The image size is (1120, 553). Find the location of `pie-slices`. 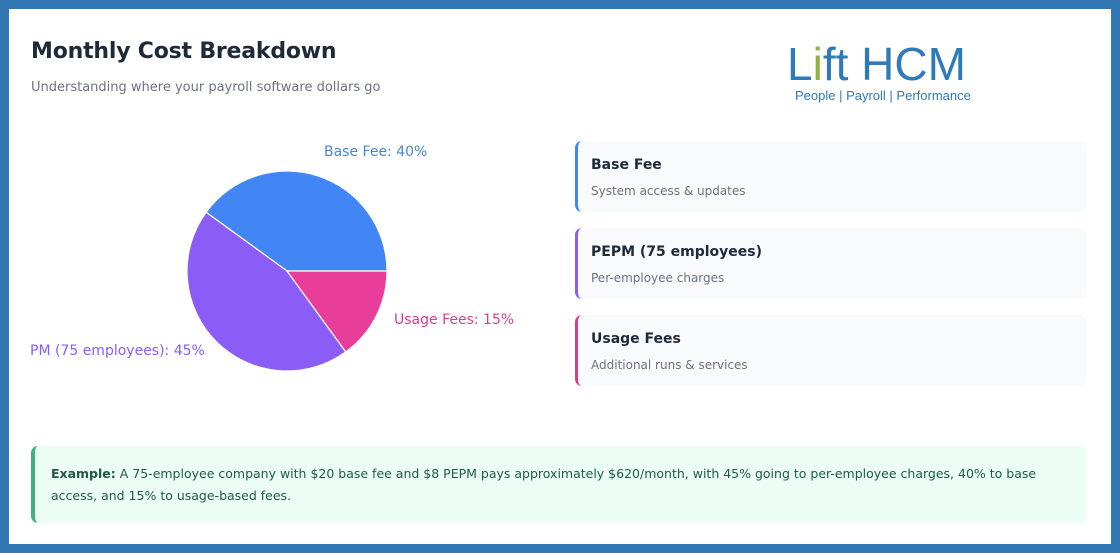

pie-slices is located at coordinates (287, 271).